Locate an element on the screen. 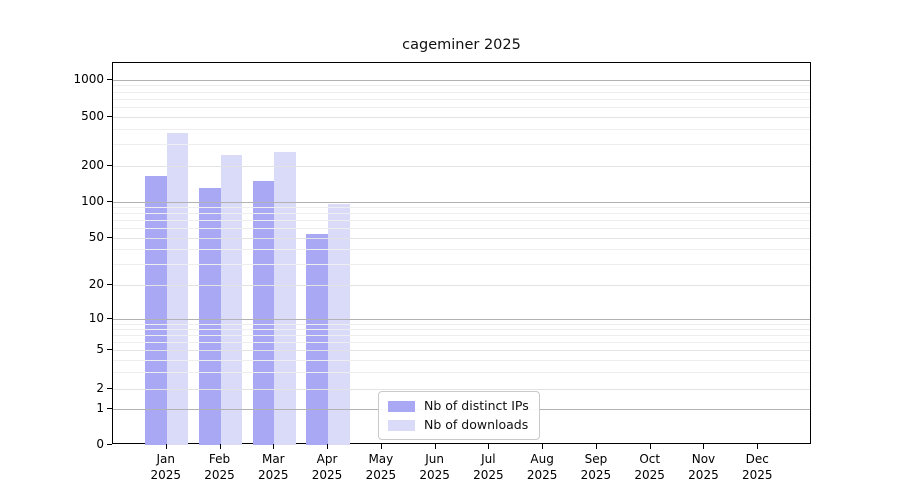 The height and width of the screenshot is (500, 900). legend-item-downloads: Nb of downloads is located at coordinates (458, 425).